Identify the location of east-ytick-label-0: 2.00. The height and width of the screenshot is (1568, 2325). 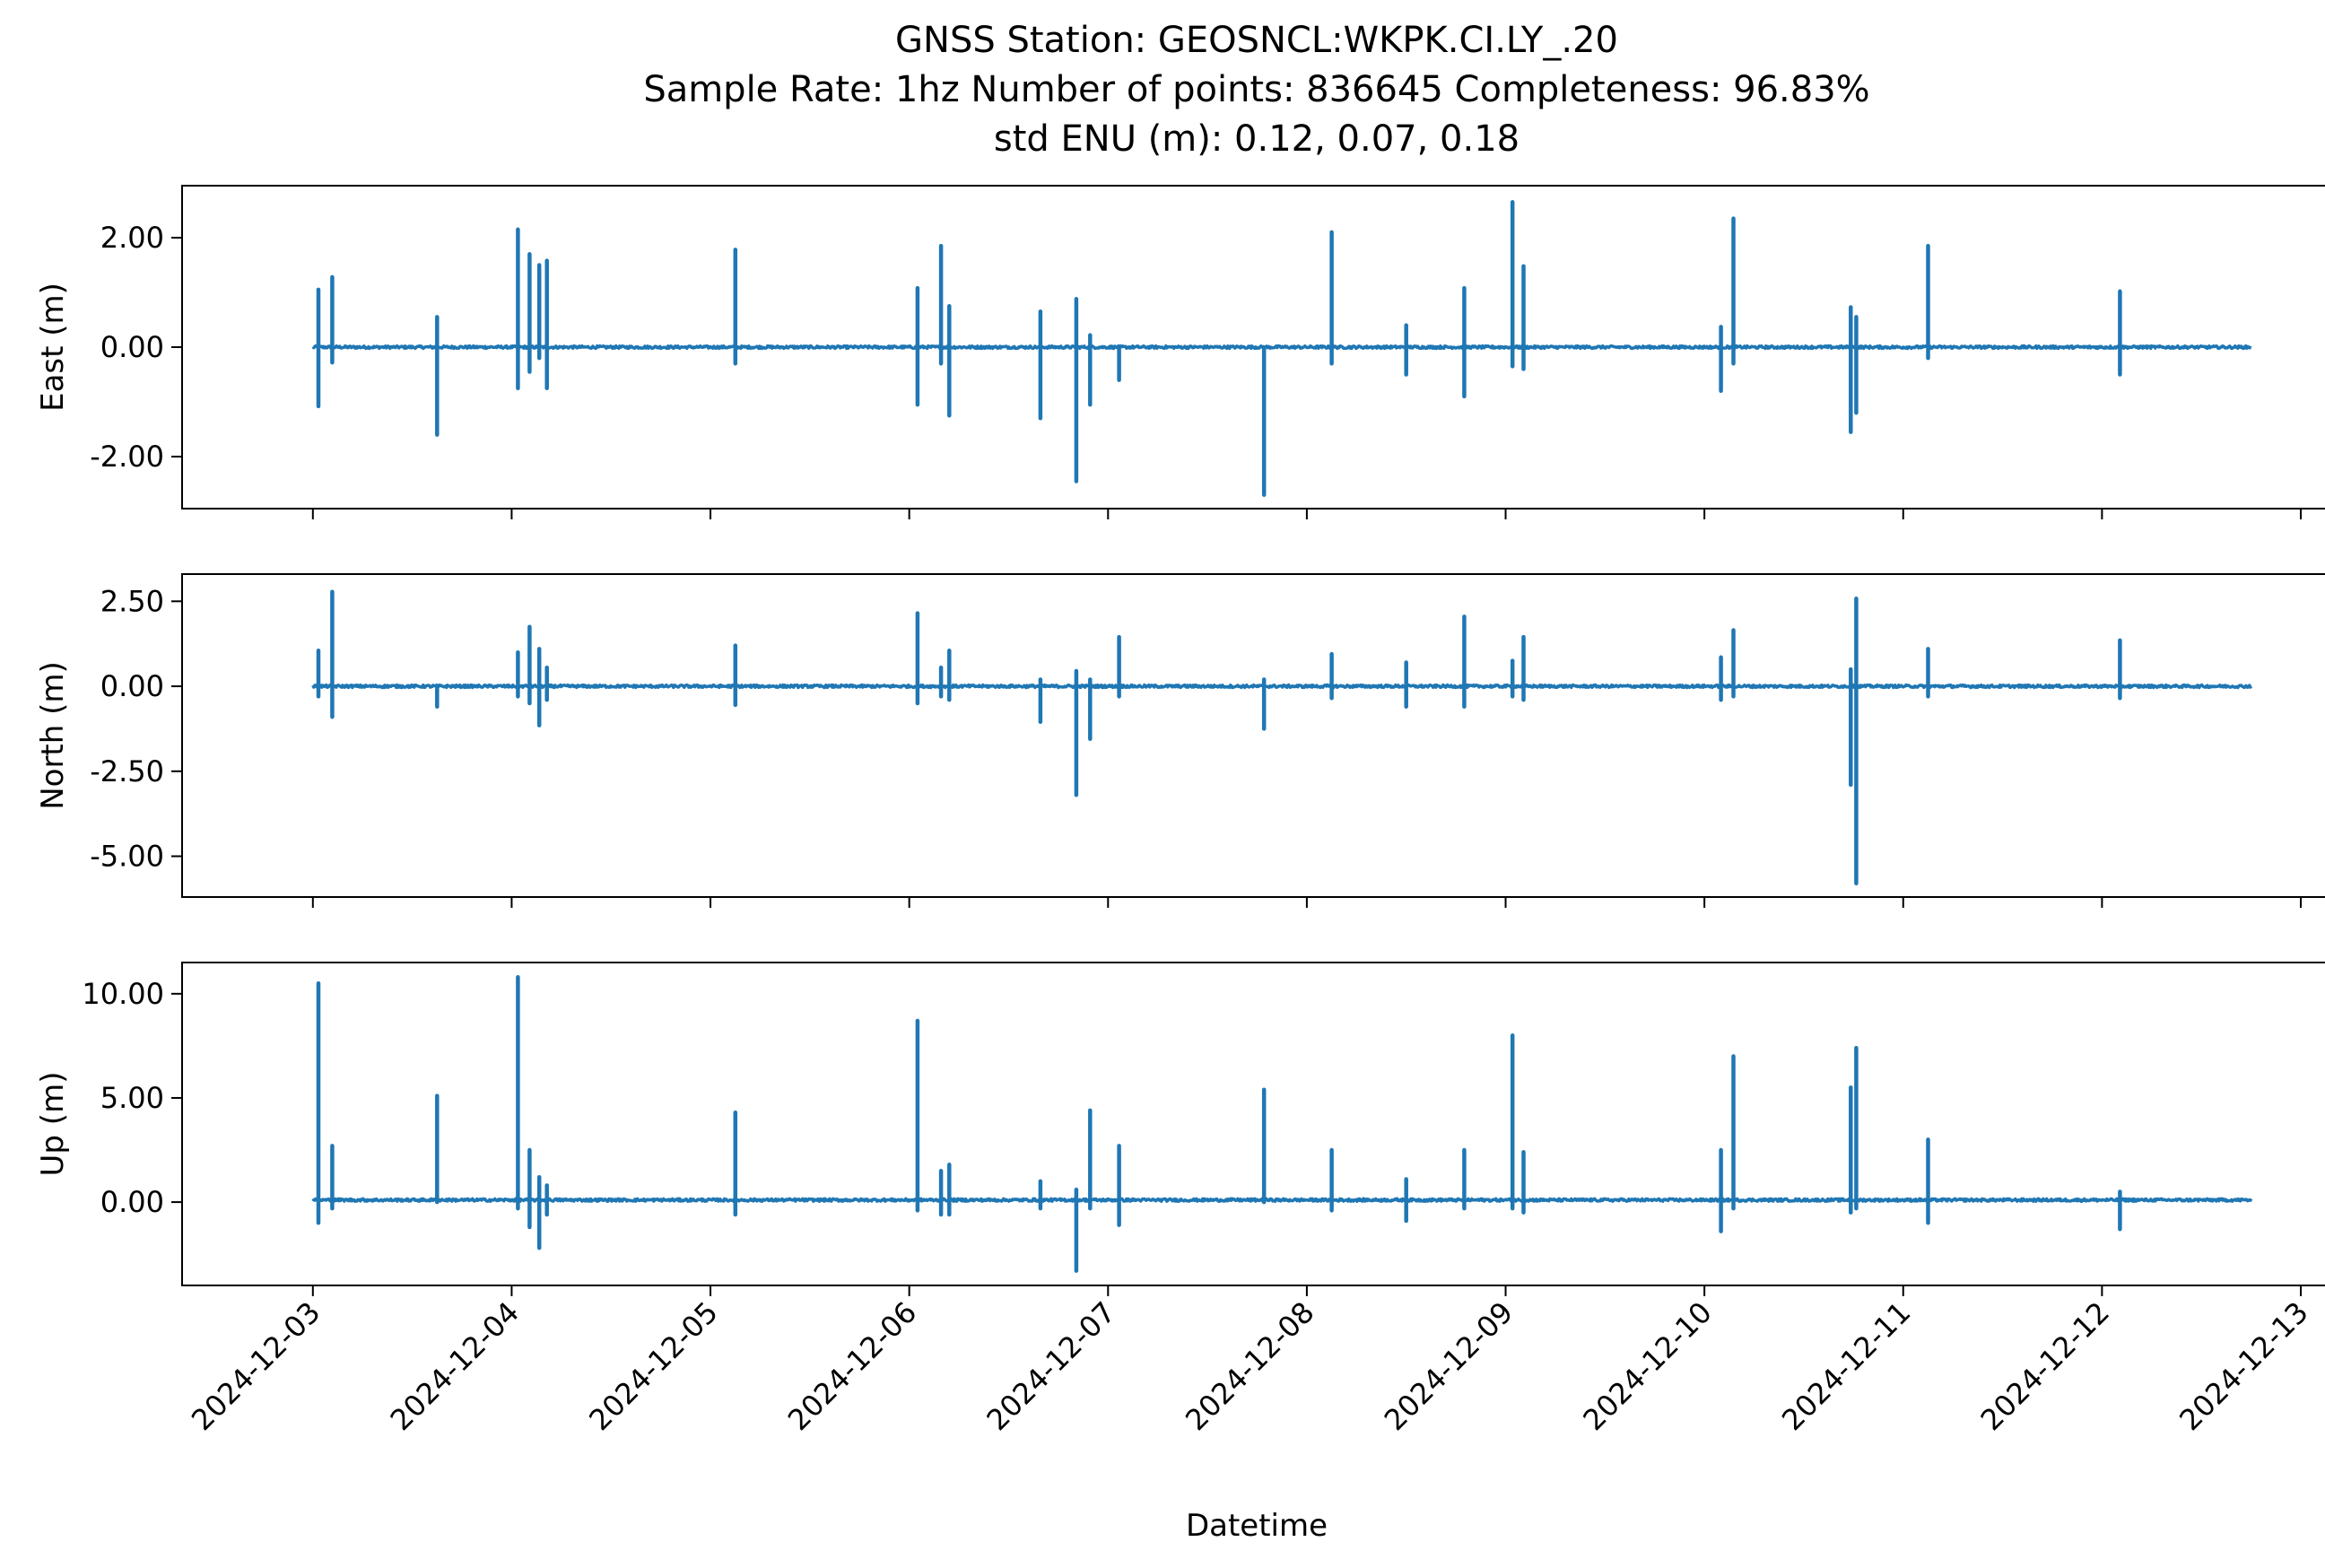
(132, 238).